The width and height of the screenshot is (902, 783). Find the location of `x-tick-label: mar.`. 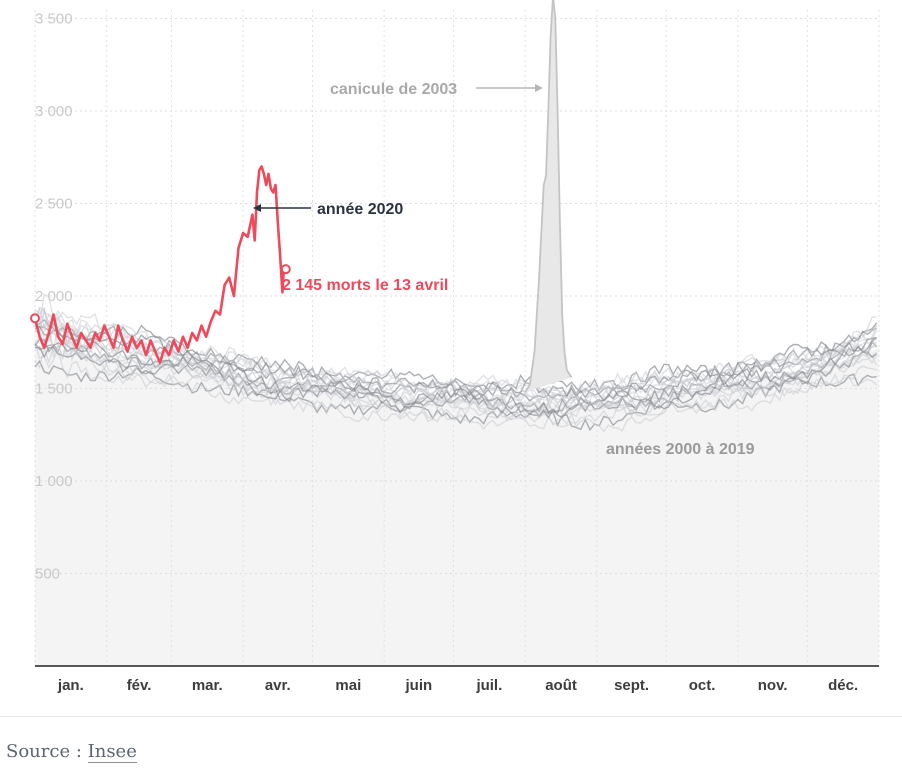

x-tick-label: mar. is located at coordinates (207, 685).